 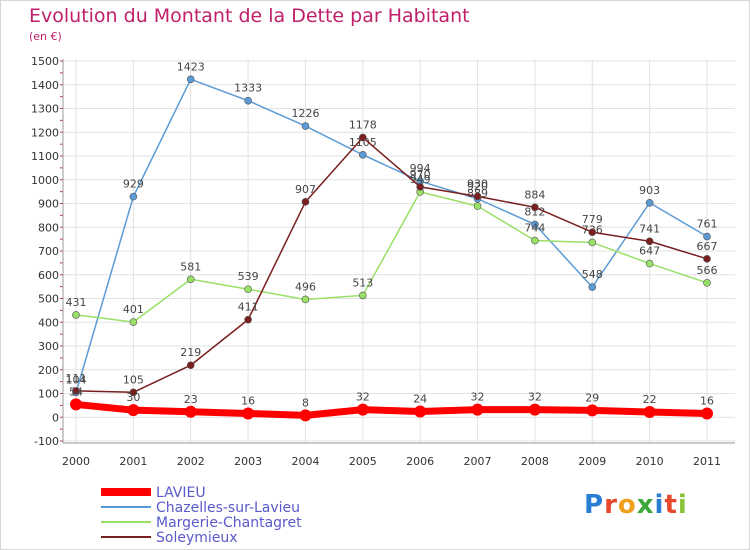 I want to click on x-tick-label: 2001, so click(x=133, y=461).